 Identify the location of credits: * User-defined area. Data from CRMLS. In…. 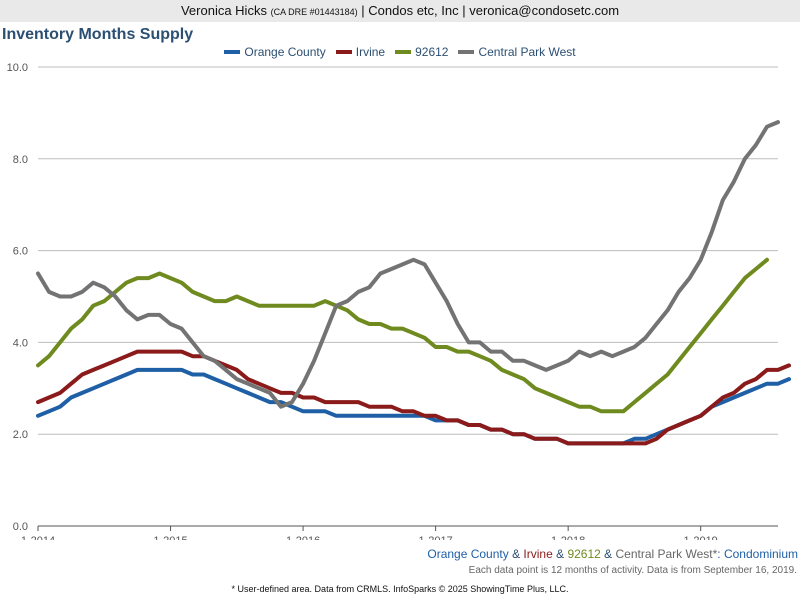
(400, 589).